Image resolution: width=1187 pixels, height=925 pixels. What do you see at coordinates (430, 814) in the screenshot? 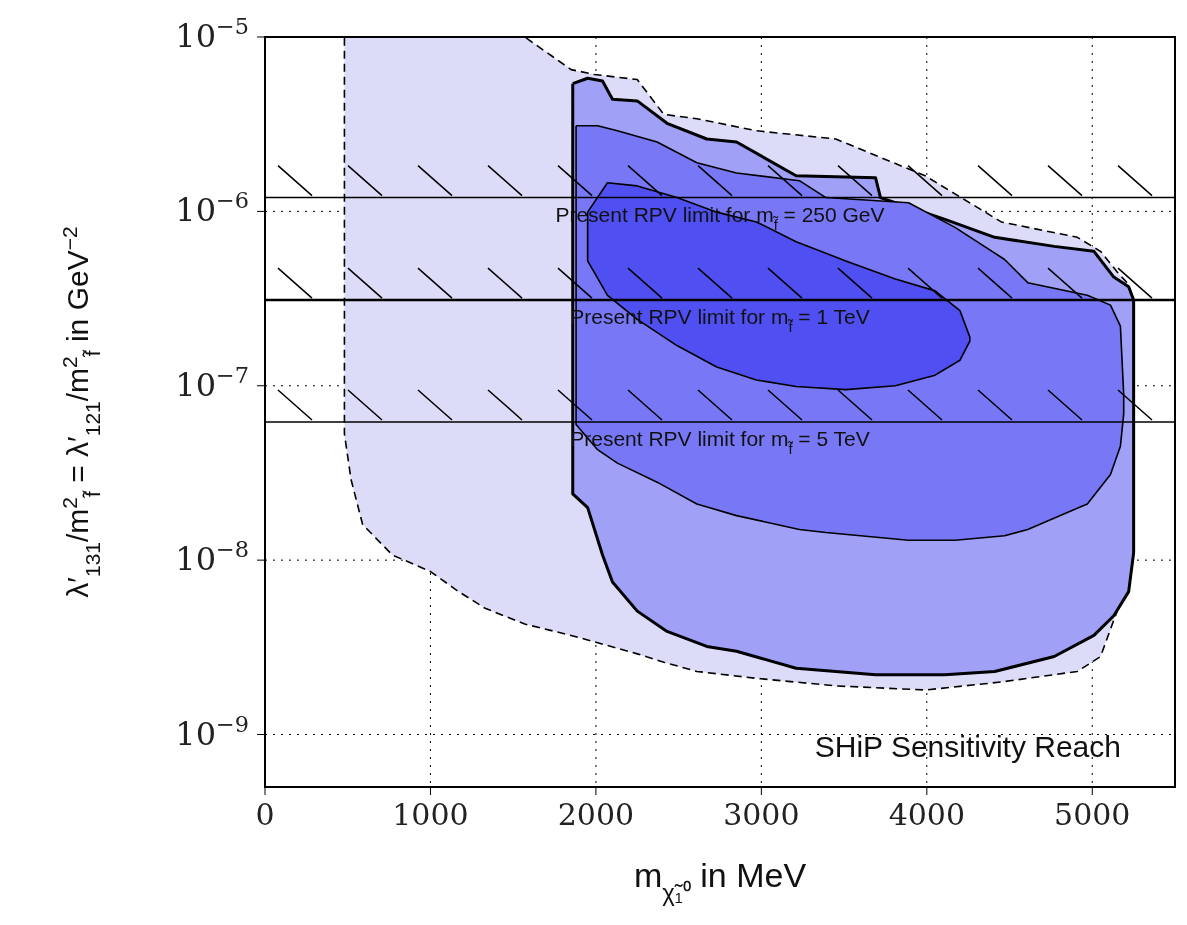
I see `x-tick-label: 1000` at bounding box center [430, 814].